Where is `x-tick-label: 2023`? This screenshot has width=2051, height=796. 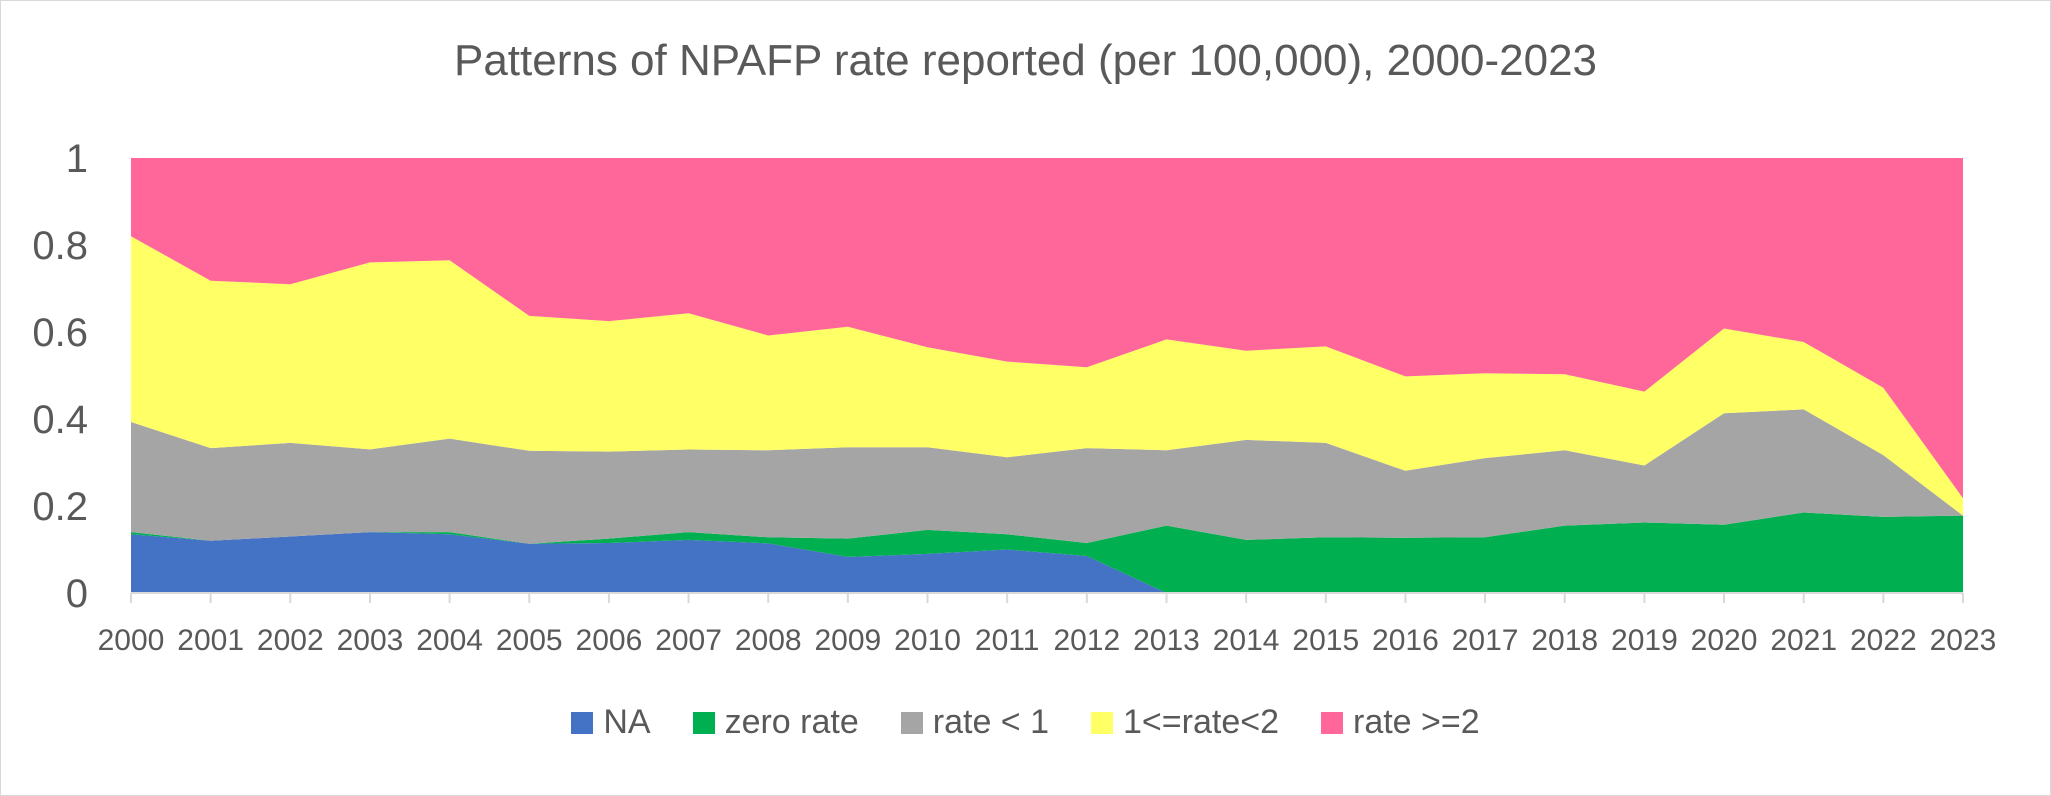 x-tick-label: 2023 is located at coordinates (1963, 640).